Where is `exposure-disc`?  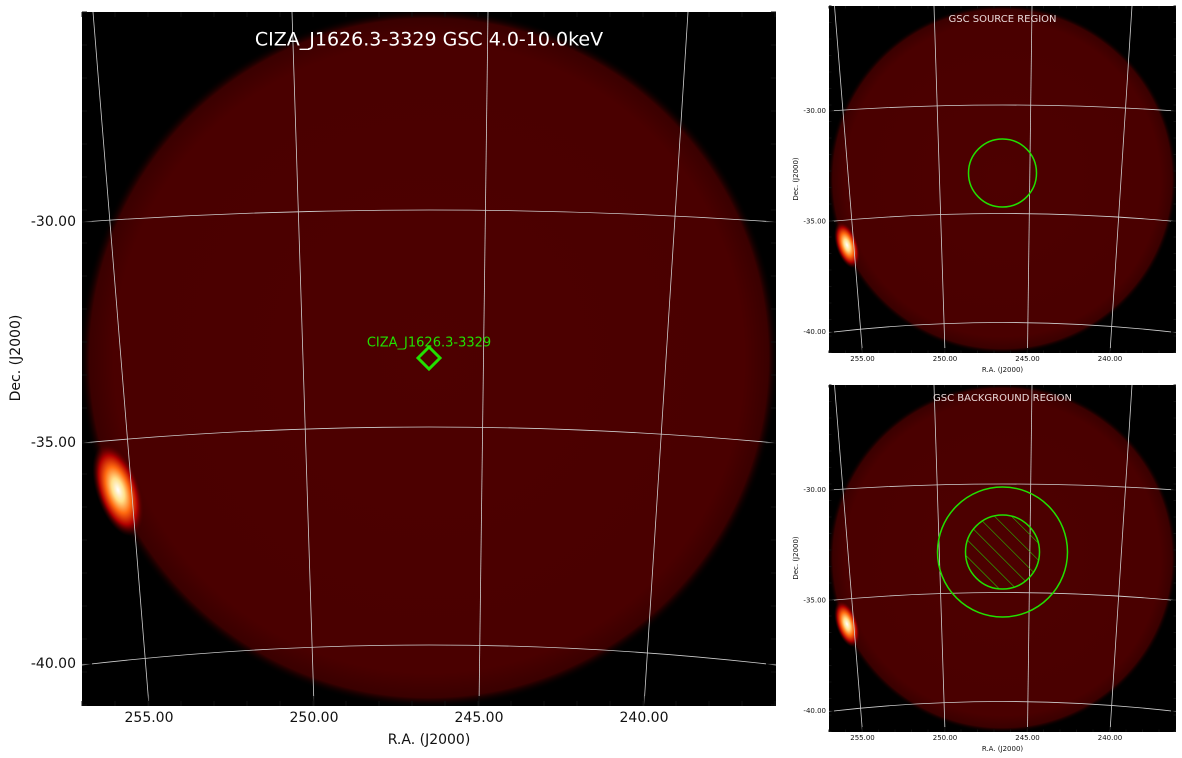
exposure-disc is located at coordinates (1002, 179).